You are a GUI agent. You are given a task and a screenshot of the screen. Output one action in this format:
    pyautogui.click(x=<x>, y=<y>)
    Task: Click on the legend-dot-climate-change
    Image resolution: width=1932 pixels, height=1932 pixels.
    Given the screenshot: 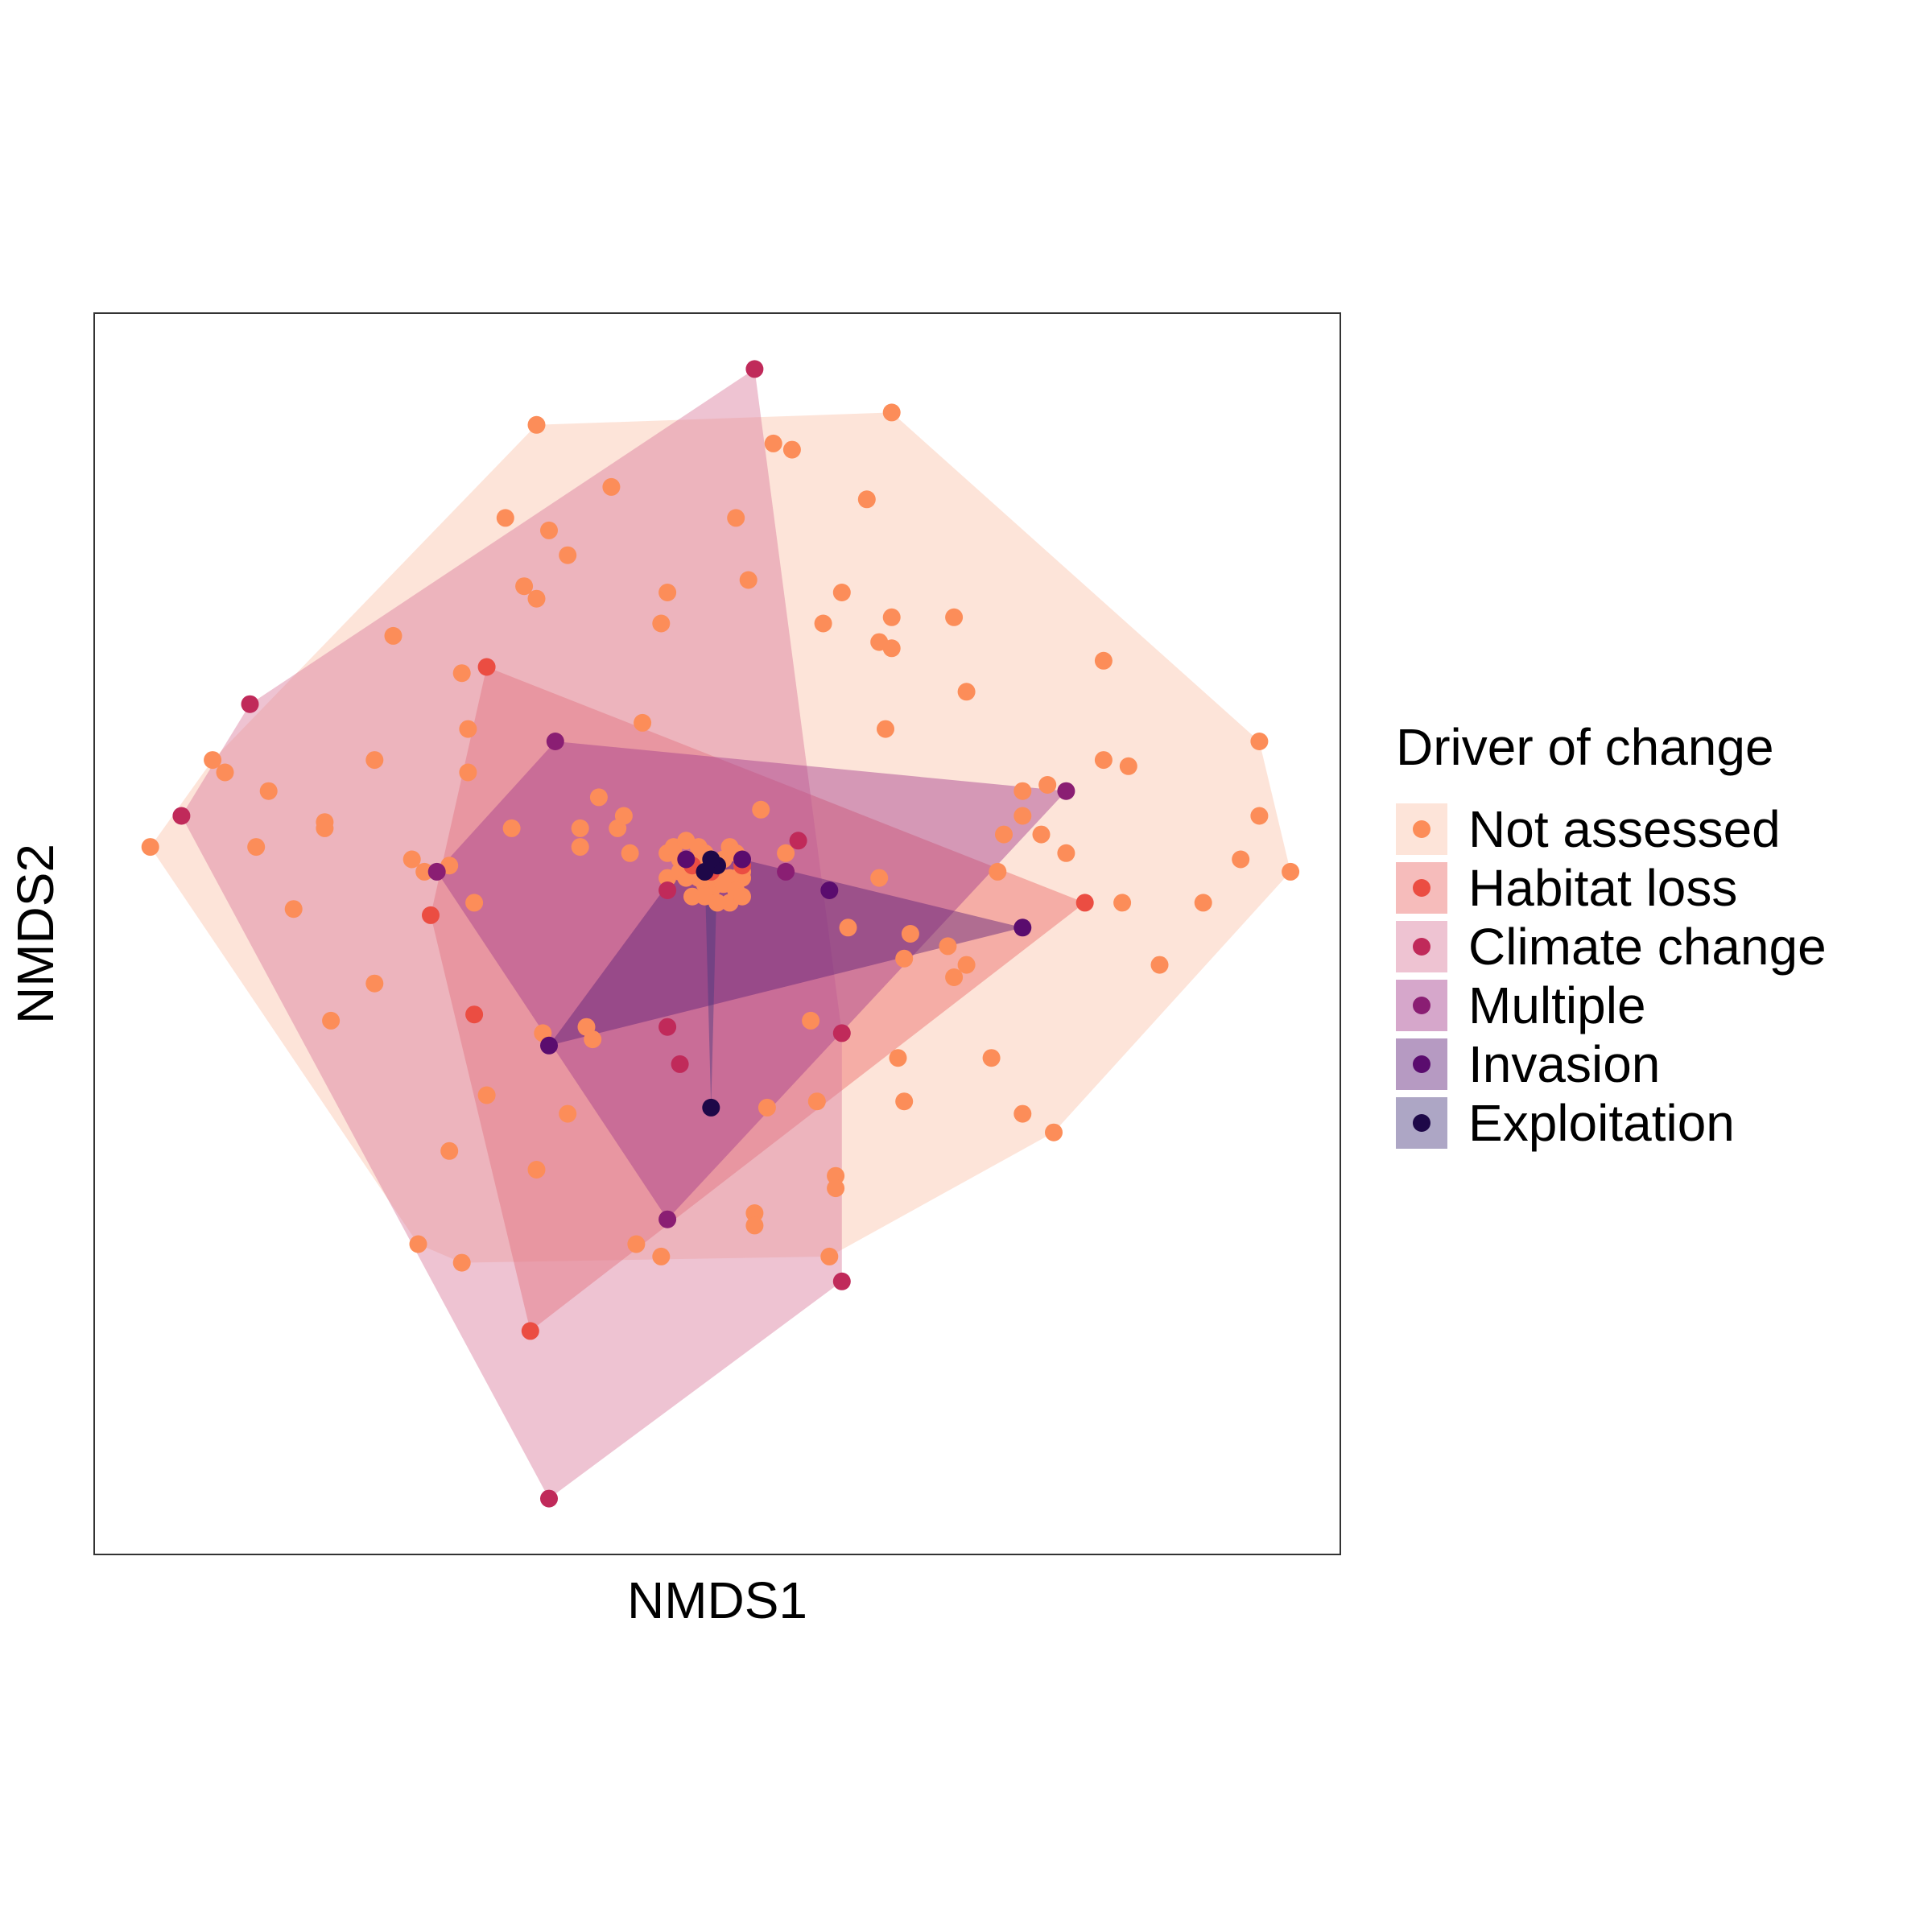 What is the action you would take?
    pyautogui.click(x=1421, y=947)
    